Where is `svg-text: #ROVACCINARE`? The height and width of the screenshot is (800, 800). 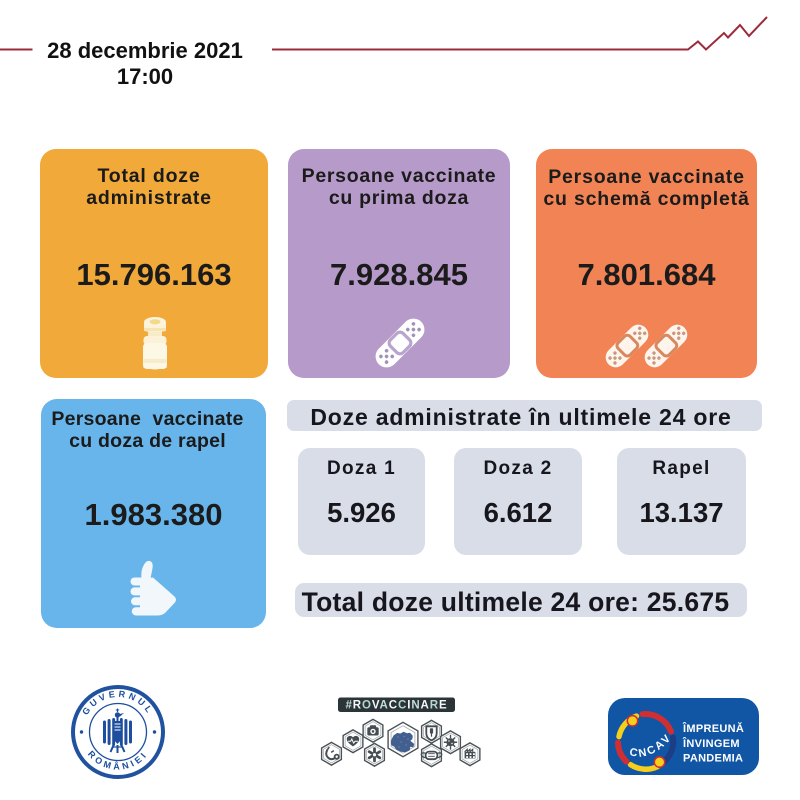
svg-text: #ROVACCINARE is located at coordinates (396, 706).